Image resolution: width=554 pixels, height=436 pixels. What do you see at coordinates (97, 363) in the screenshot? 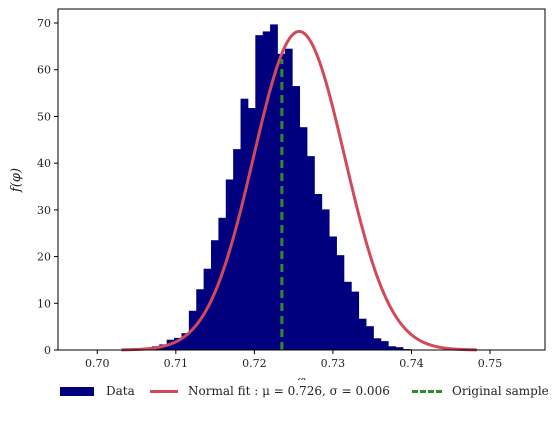
I see `x-tick-label: 0.70` at bounding box center [97, 363].